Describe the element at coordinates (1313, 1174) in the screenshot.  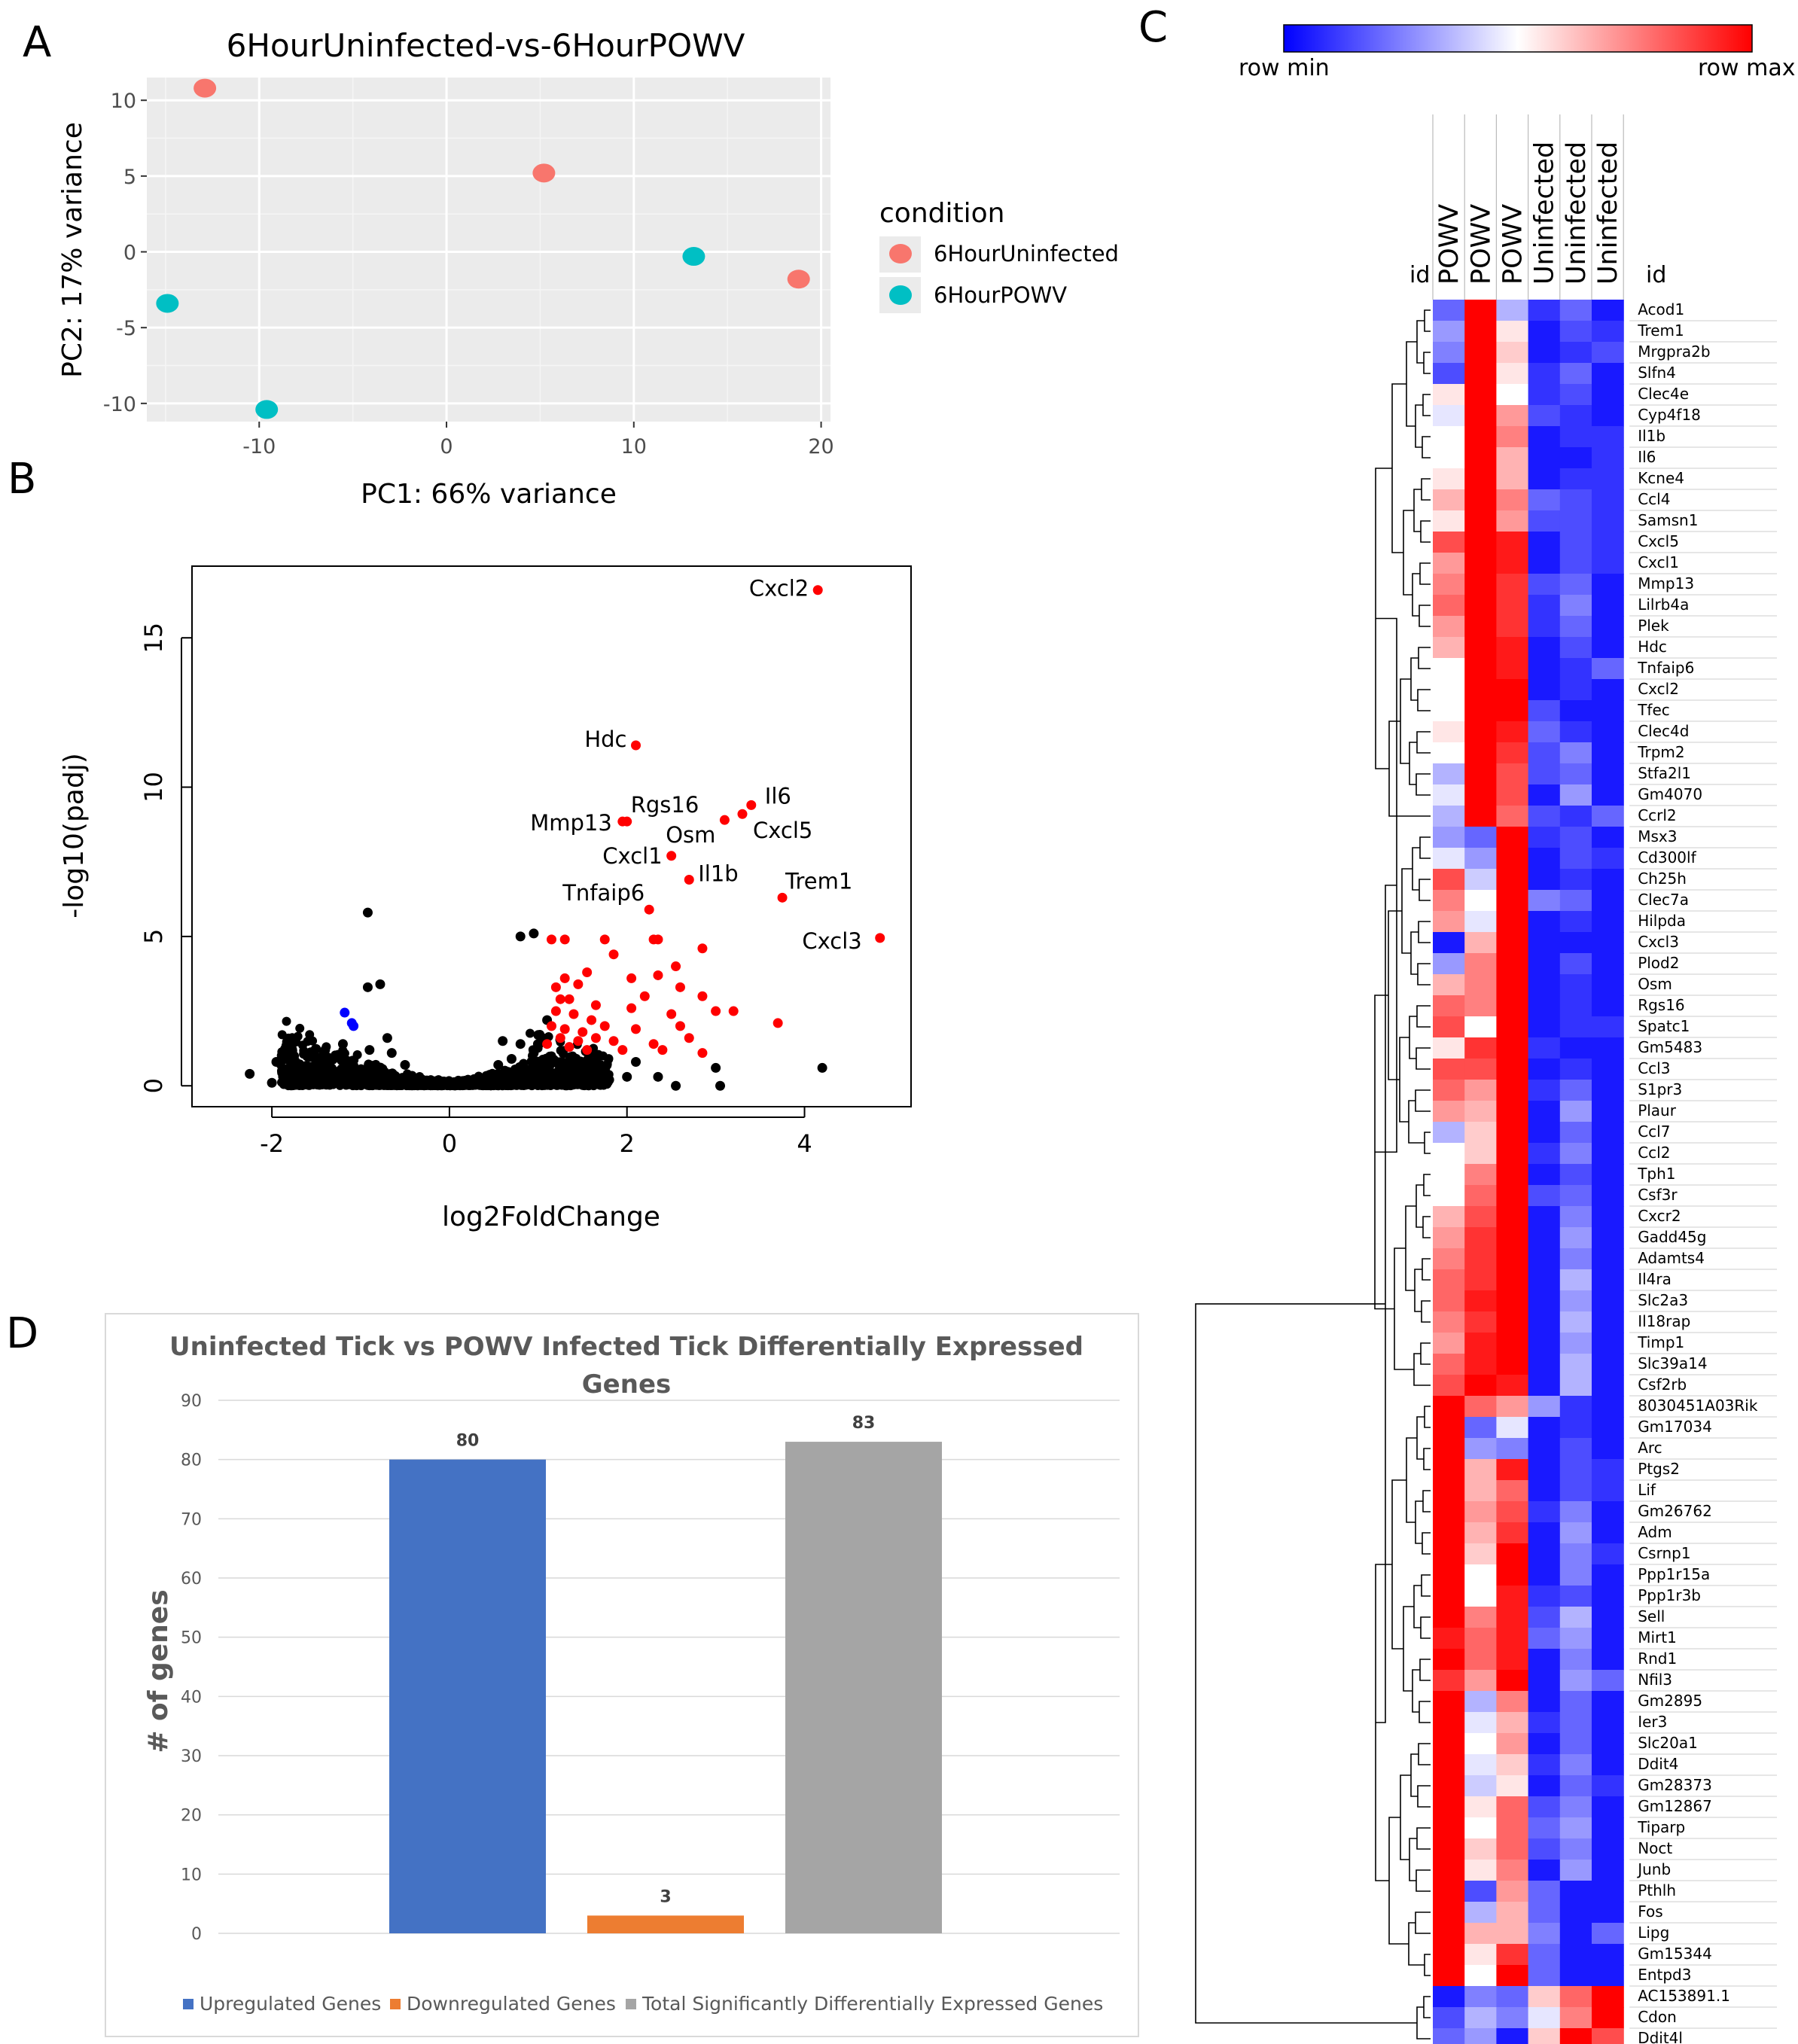
I see `dendrogram-branches` at that location.